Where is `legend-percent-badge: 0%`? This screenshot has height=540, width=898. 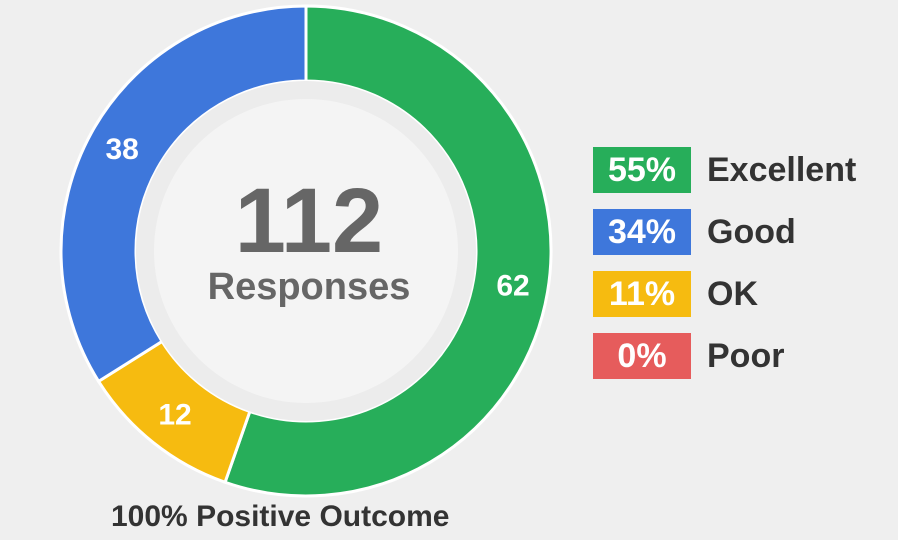
legend-percent-badge: 0% is located at coordinates (642, 356).